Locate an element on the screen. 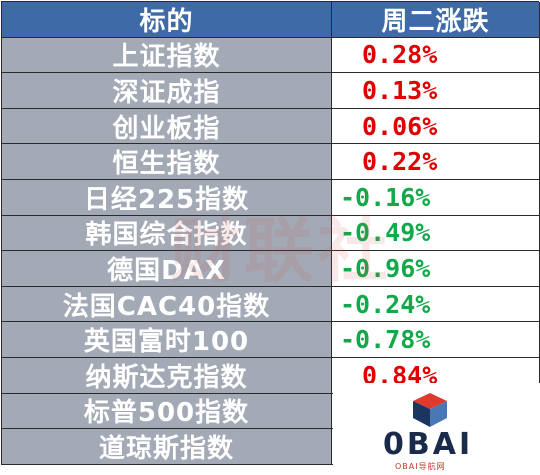 The width and height of the screenshot is (540, 475). row-name: 纳斯达克指数 is located at coordinates (167, 375).